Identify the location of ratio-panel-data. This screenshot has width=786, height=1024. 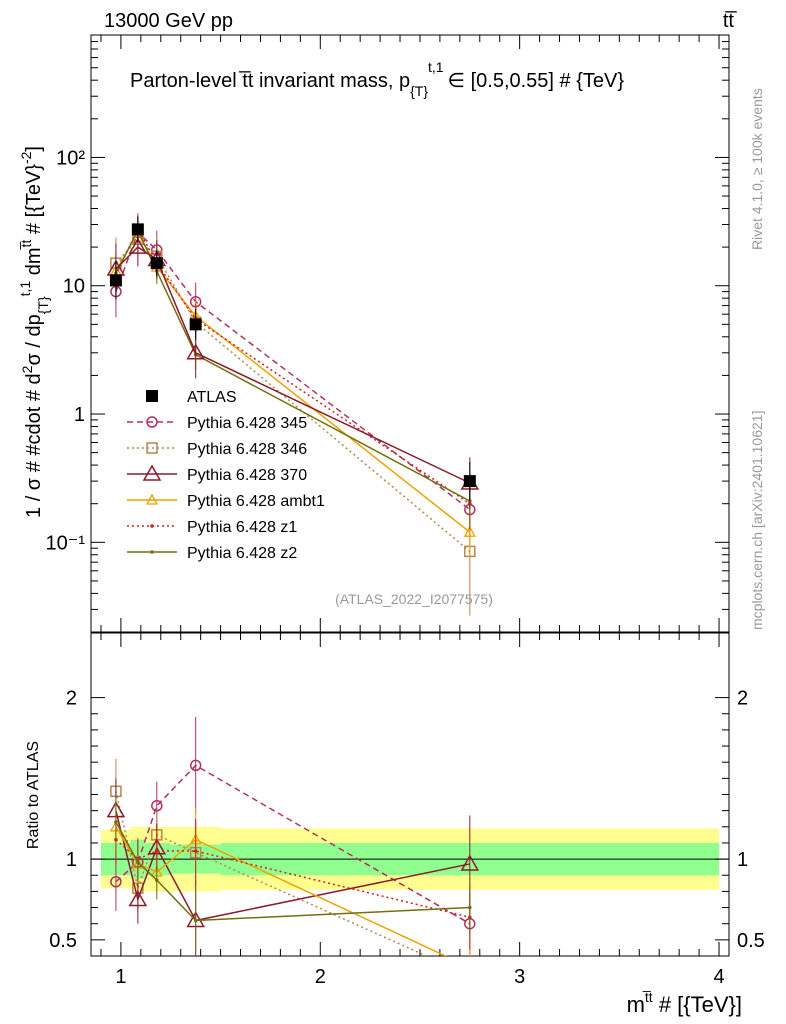
(293, 848).